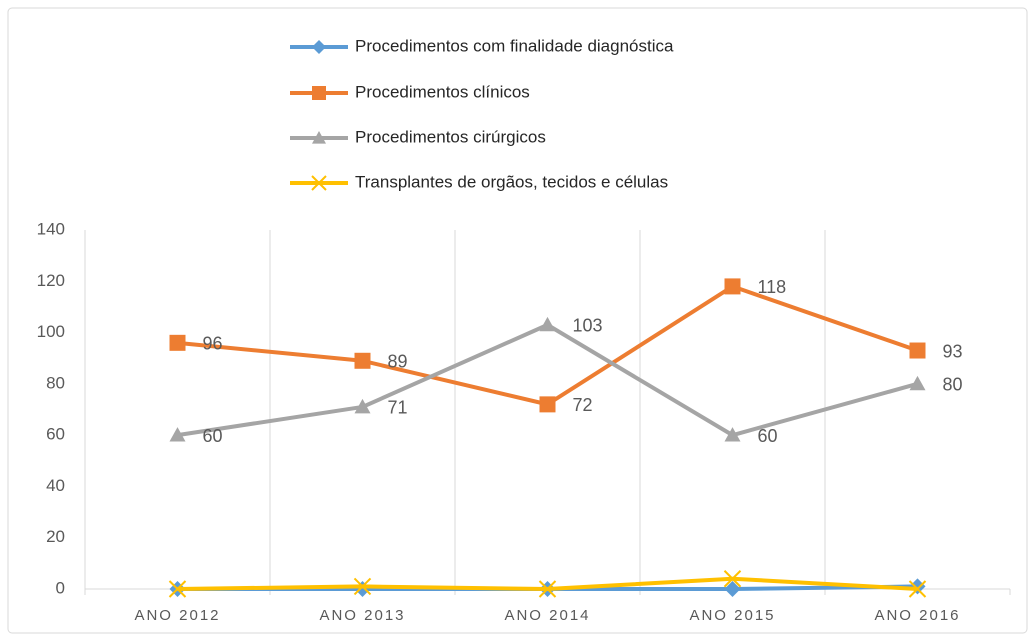 The image size is (1035, 641). I want to click on x-tick-label: ANO 2015, so click(732, 615).